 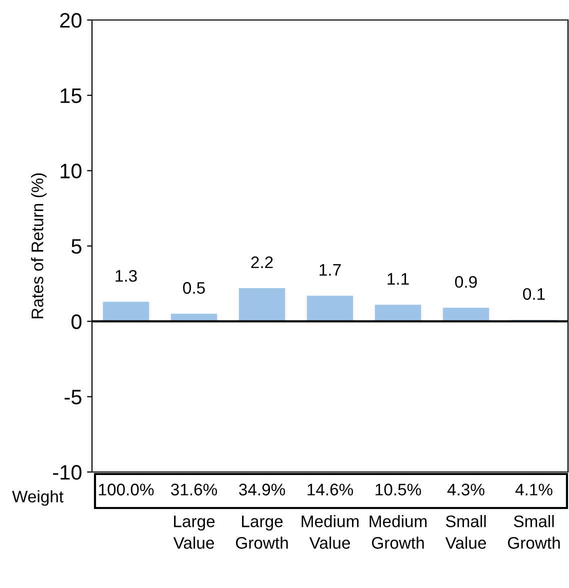 What do you see at coordinates (466, 282) in the screenshot?
I see `data-label: 0.9` at bounding box center [466, 282].